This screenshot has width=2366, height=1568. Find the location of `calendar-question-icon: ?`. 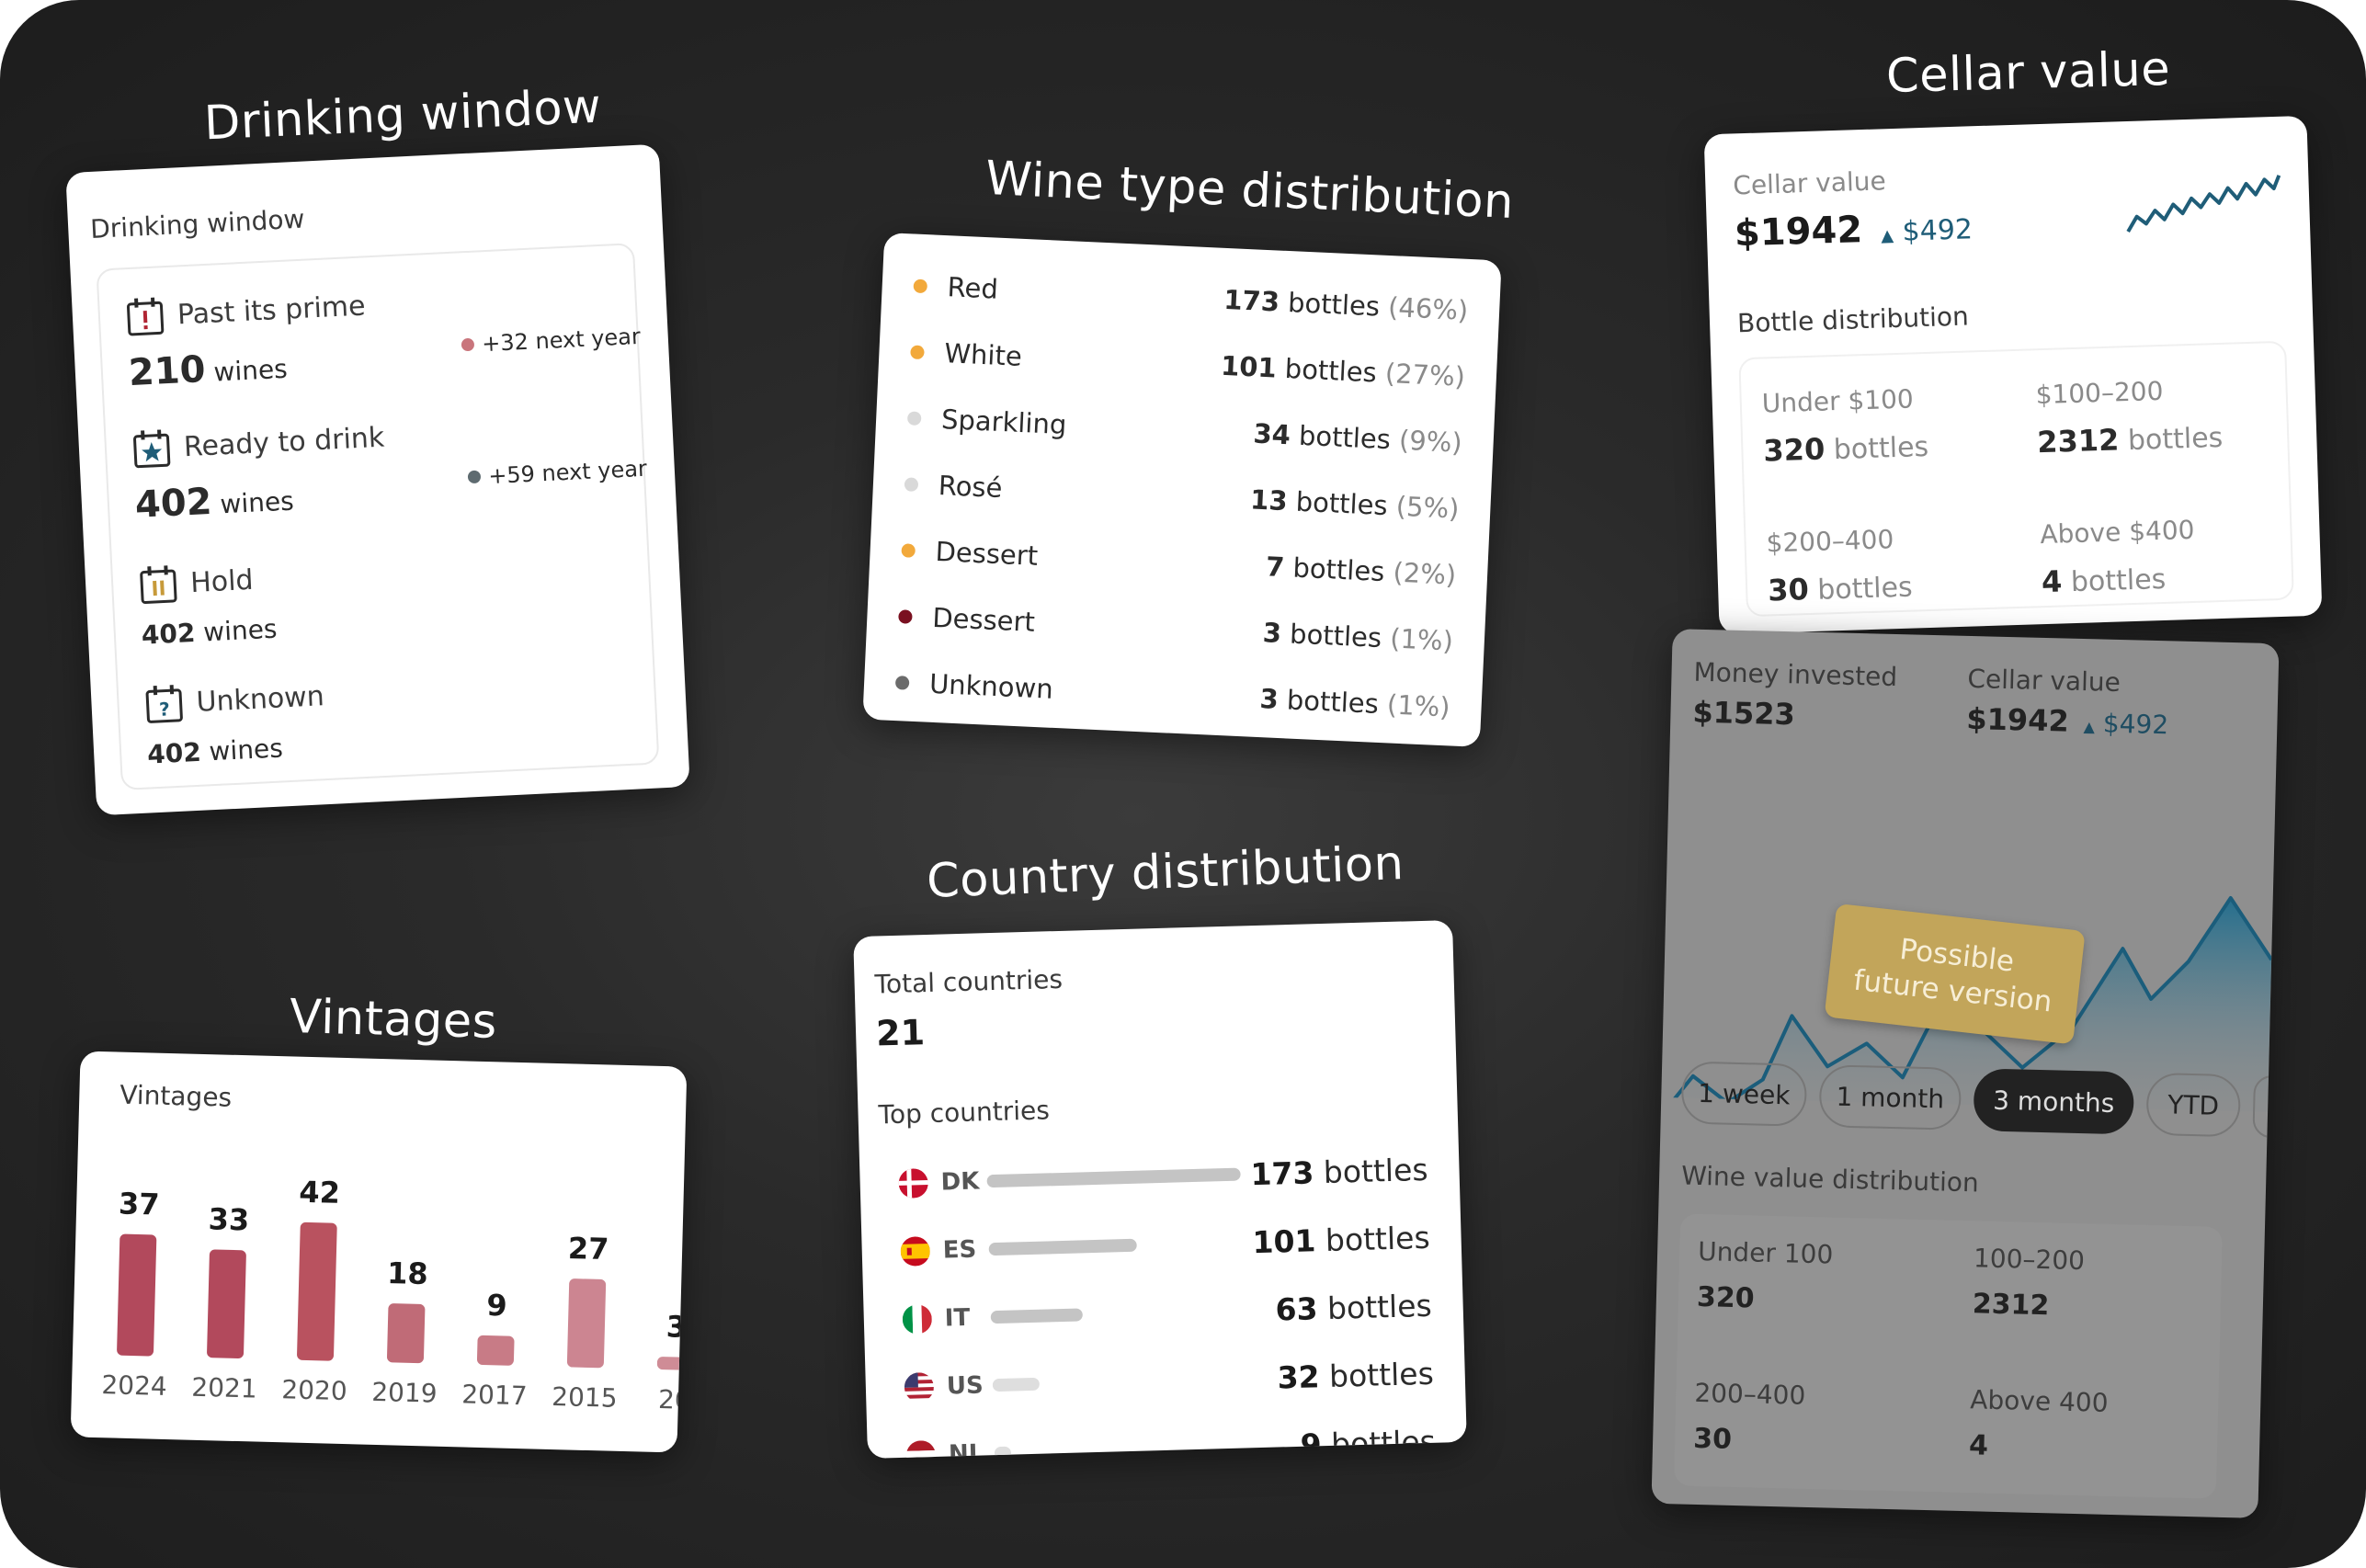

calendar-question-icon: ? is located at coordinates (164, 704).